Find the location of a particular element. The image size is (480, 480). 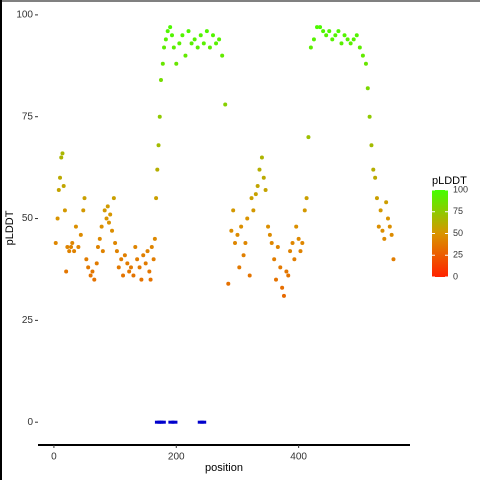

y-tick-label: 100 is located at coordinates (24, 15).